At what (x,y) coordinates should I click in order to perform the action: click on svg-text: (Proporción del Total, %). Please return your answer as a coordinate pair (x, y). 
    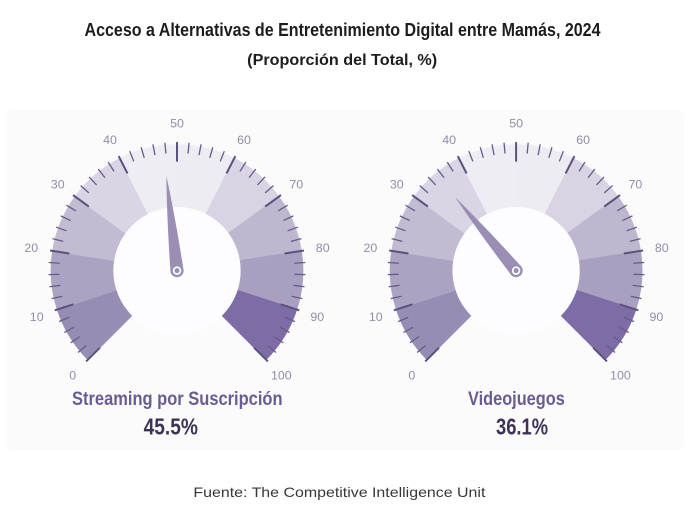
    Looking at the image, I should click on (342, 60).